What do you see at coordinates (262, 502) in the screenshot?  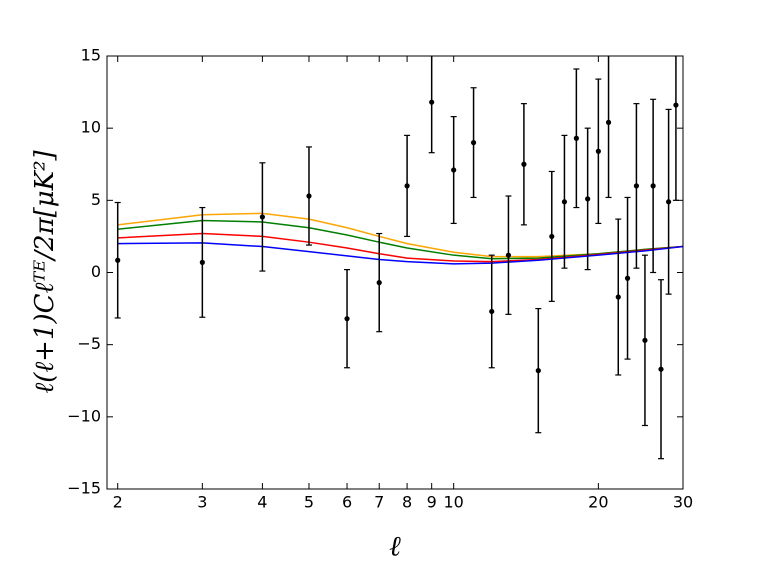 I see `x-tick-label: 4` at bounding box center [262, 502].